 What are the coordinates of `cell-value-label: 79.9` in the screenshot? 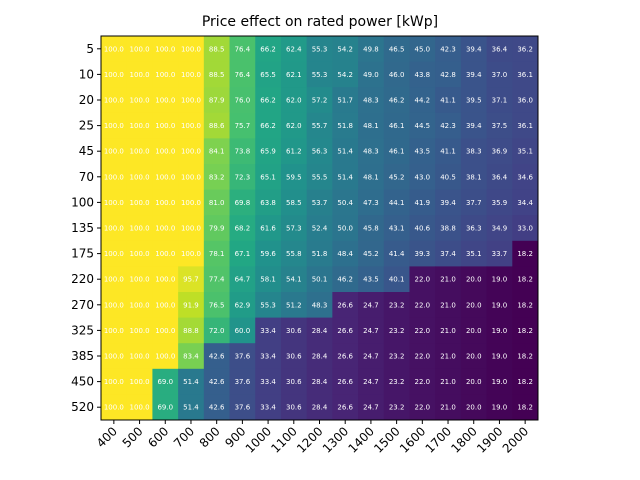 It's located at (217, 229).